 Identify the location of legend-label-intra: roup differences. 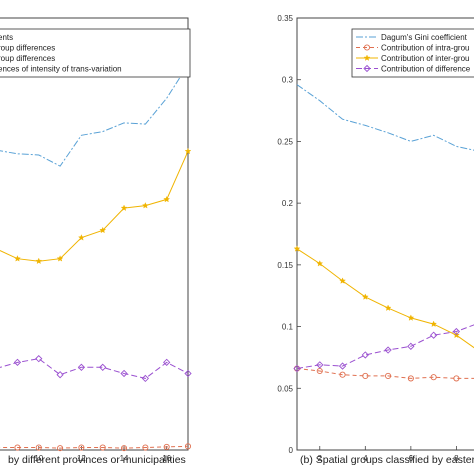
(27, 48).